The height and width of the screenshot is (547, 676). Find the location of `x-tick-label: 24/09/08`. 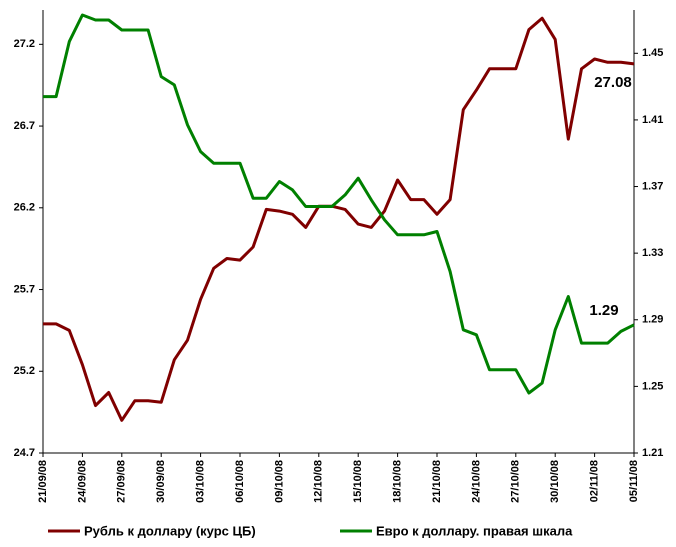

x-tick-label: 24/09/08 is located at coordinates (82, 481).